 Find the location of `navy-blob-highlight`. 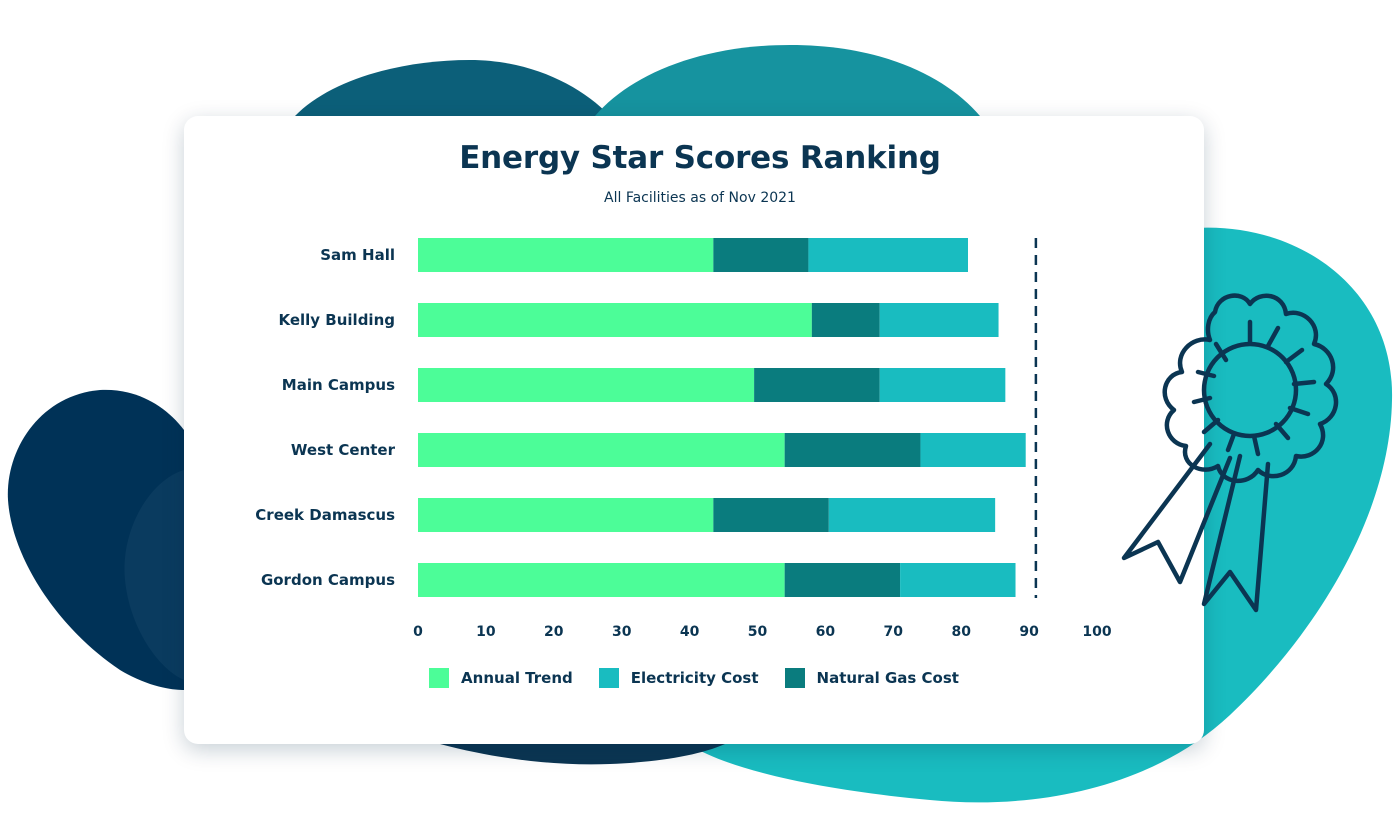

navy-blob-highlight is located at coordinates (154, 575).